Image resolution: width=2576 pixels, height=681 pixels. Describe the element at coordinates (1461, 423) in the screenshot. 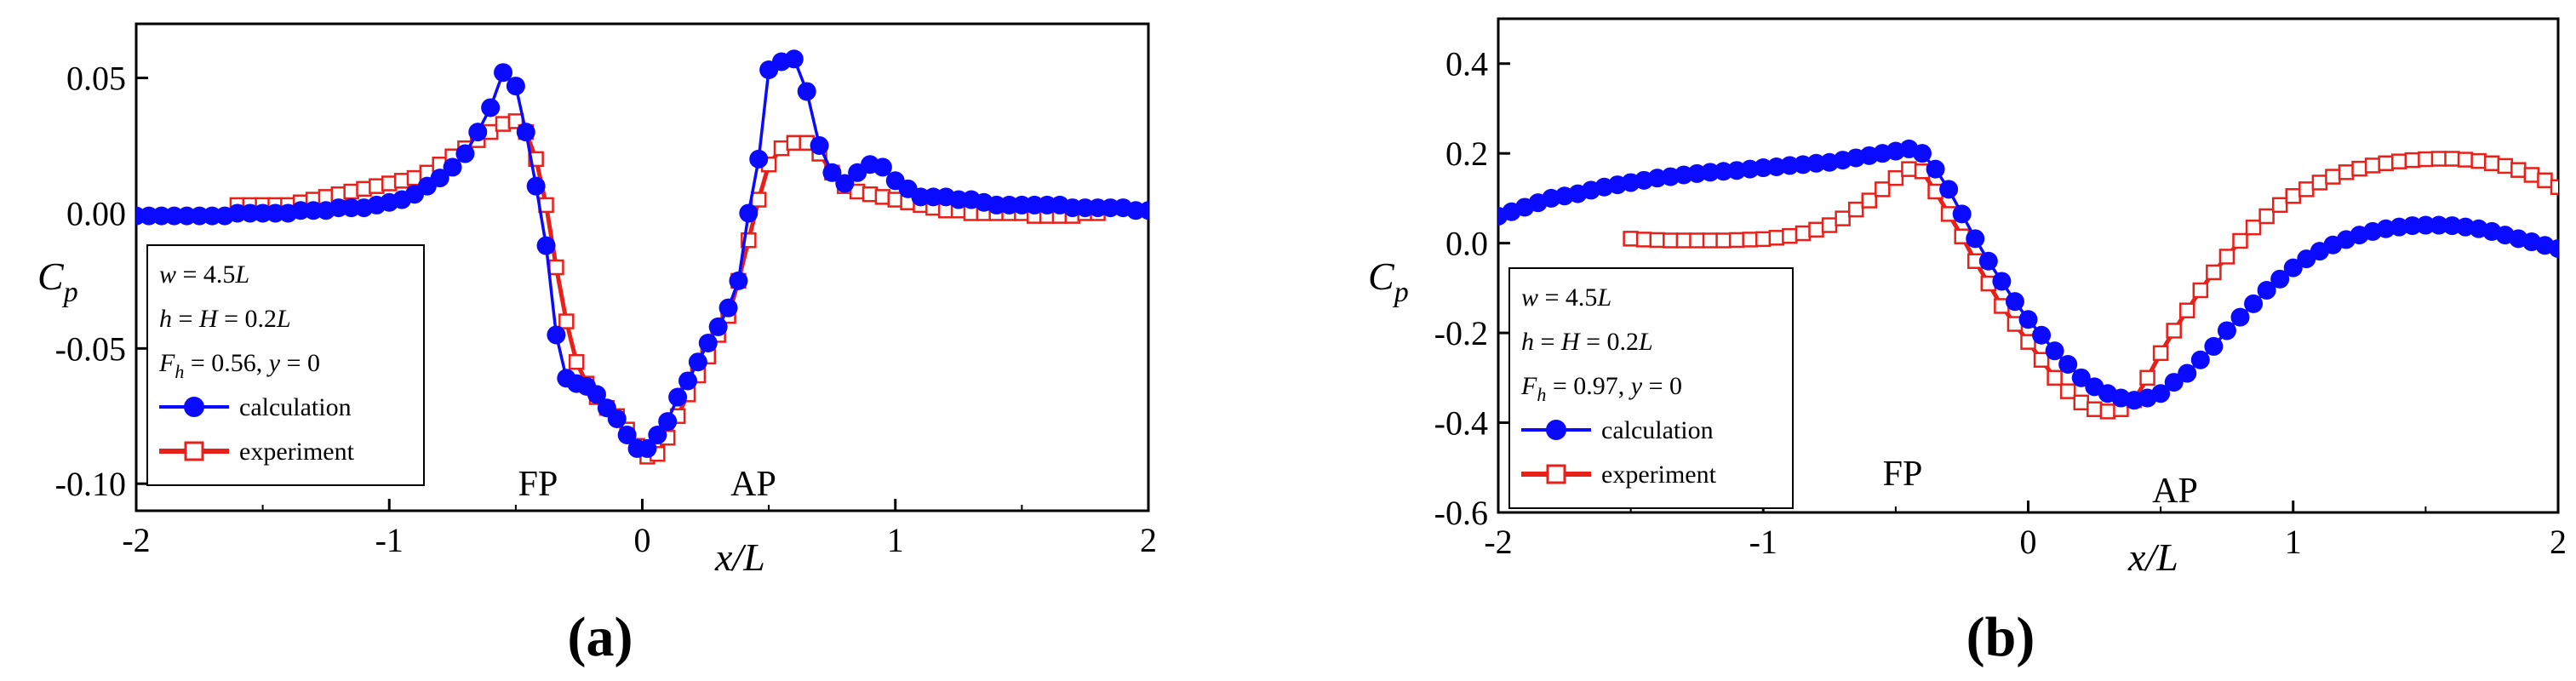

I see `y-tick-label: -0.4` at that location.